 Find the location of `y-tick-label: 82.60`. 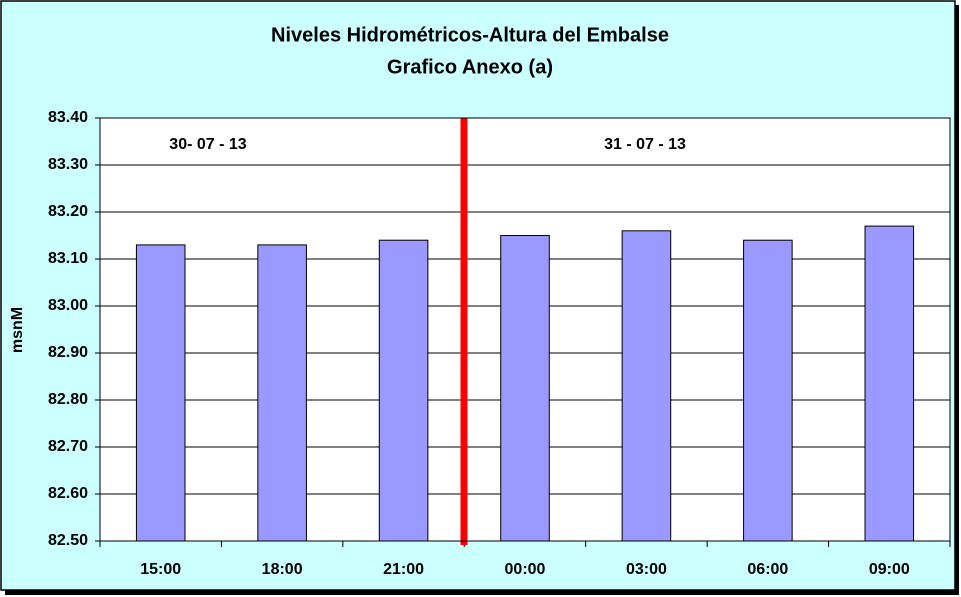

y-tick-label: 82.60 is located at coordinates (68, 493).